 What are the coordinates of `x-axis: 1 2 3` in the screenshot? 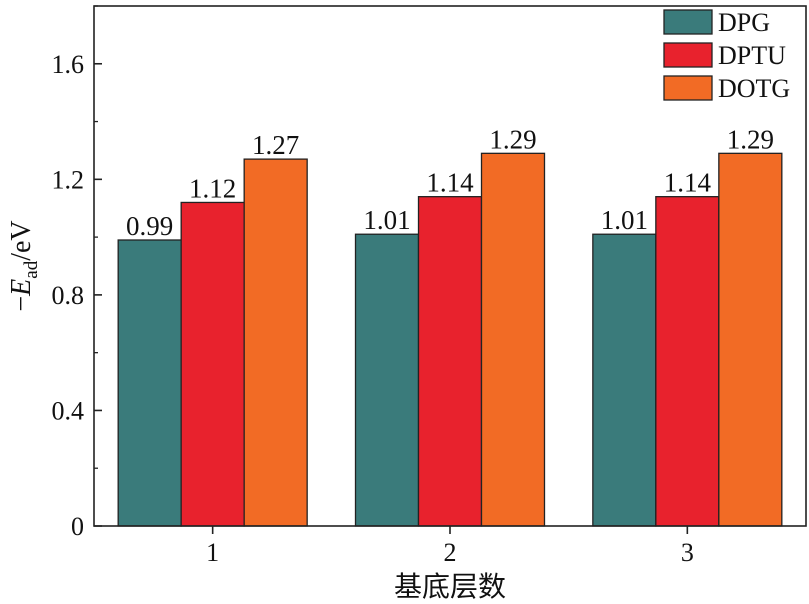 It's located at (450, 546).